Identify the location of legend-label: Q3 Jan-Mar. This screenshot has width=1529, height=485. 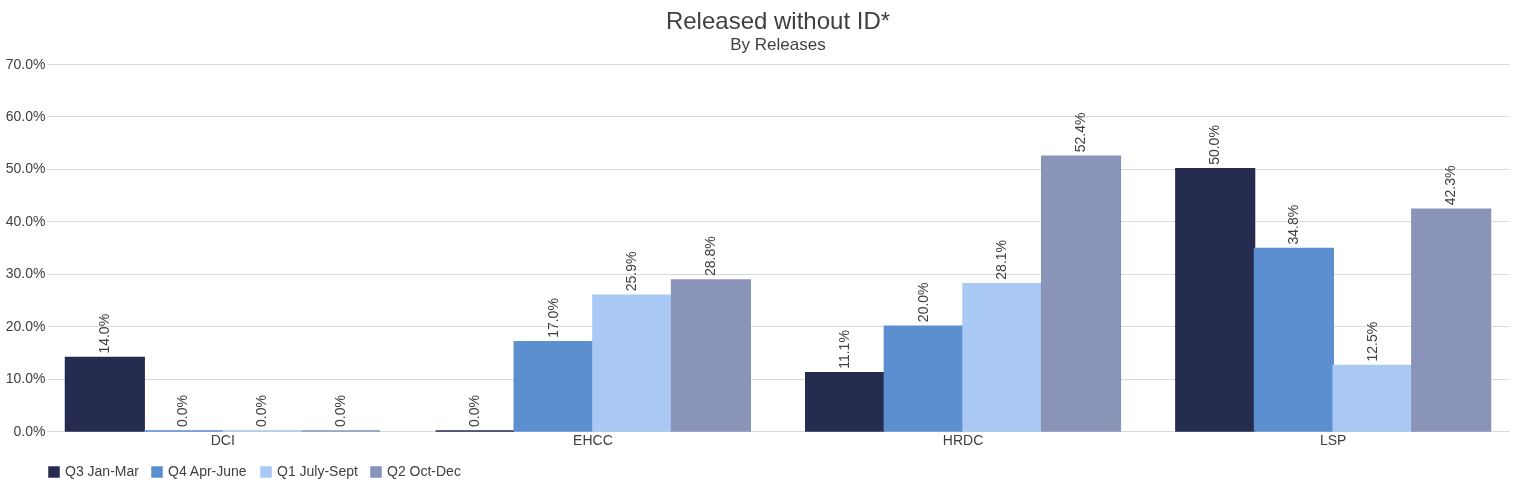
(102, 471).